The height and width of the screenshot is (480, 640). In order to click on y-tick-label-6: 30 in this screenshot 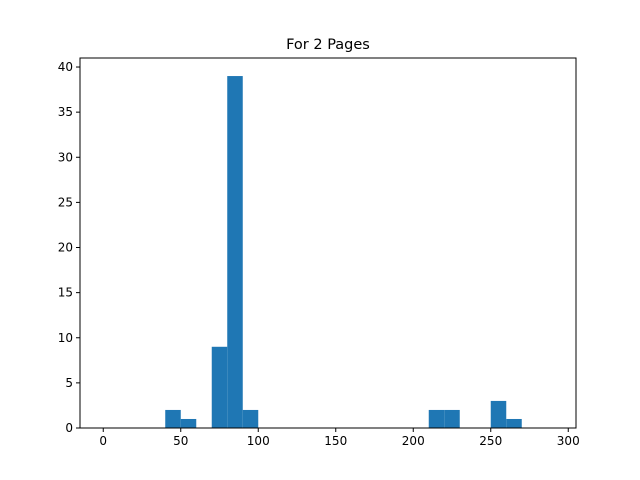, I will do `click(65, 157)`.